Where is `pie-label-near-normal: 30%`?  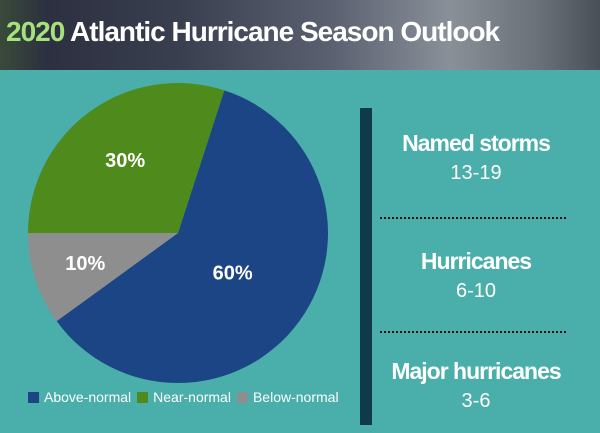
pie-label-near-normal: 30% is located at coordinates (125, 161).